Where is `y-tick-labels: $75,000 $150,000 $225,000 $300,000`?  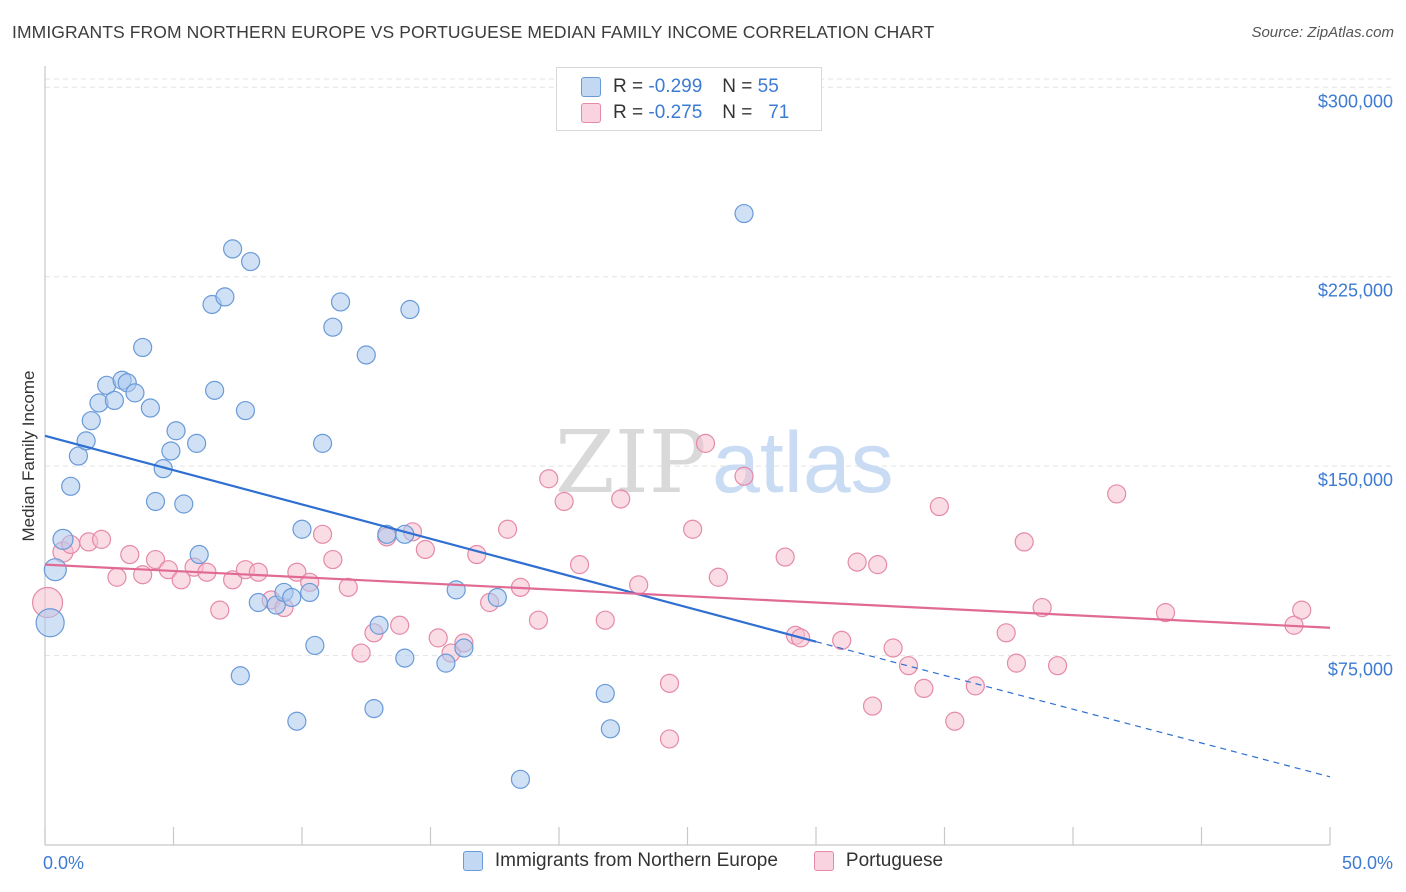 y-tick-labels: $75,000 $150,000 $225,000 $300,000 is located at coordinates (1355, 385).